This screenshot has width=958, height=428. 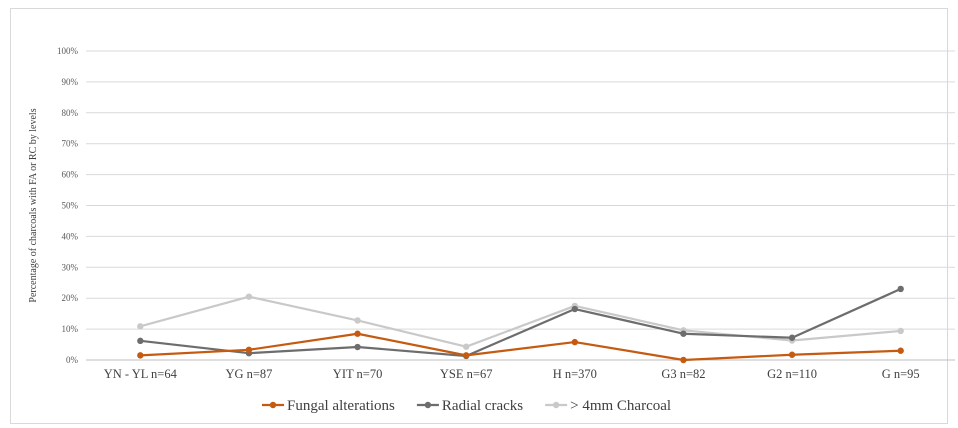 I want to click on x-tick-label: G n=95, so click(x=901, y=374).